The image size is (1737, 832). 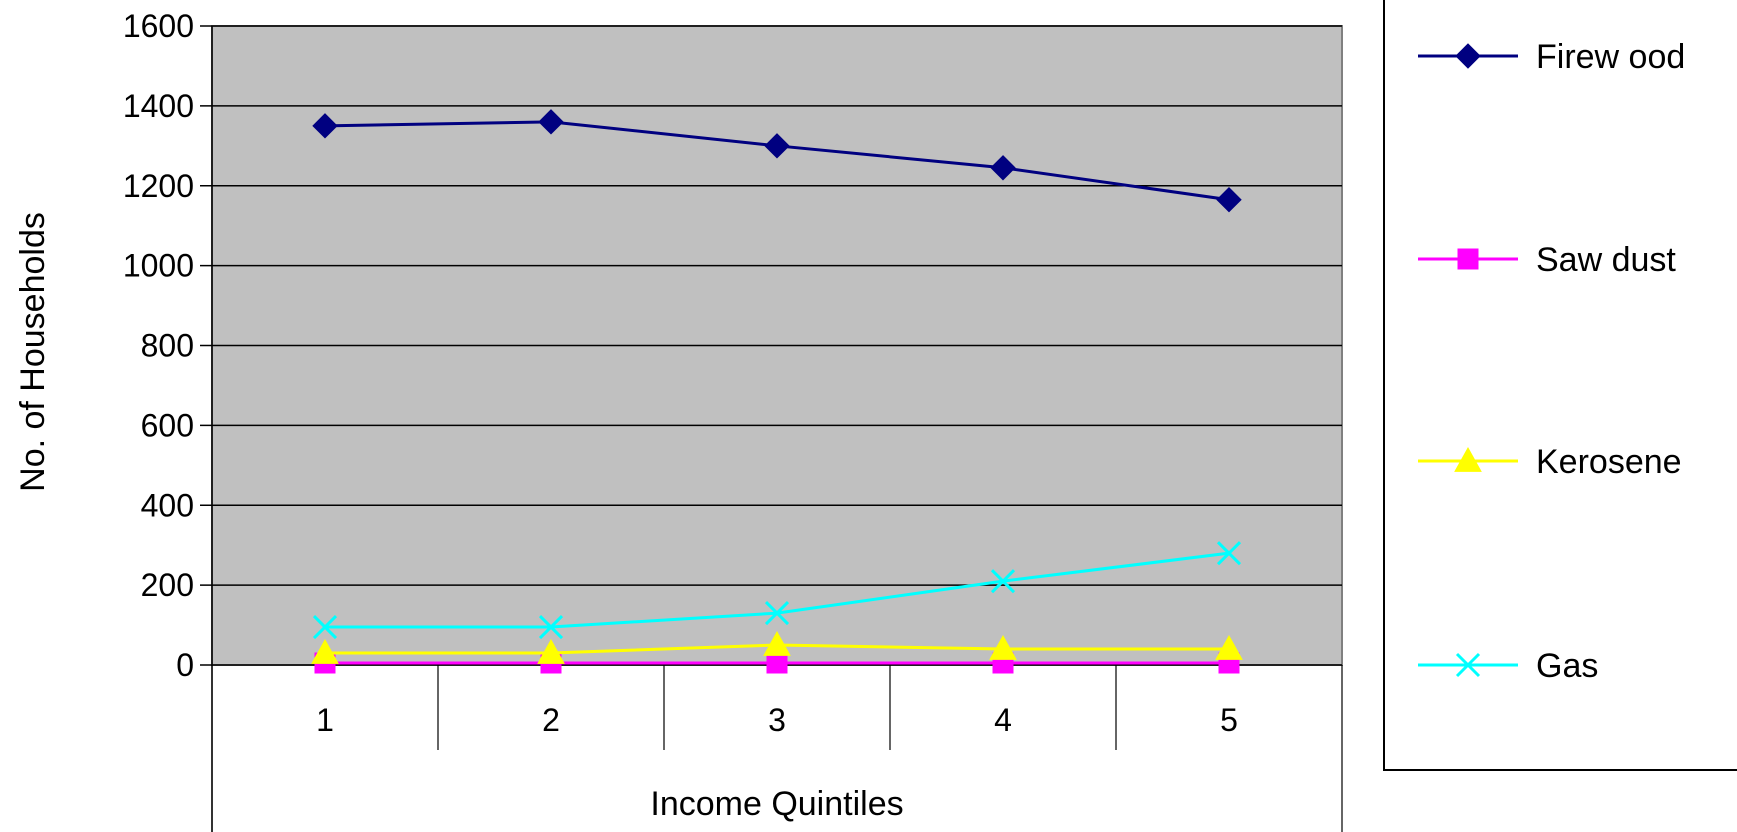 I want to click on y-tick-label: 600, so click(x=167, y=425).